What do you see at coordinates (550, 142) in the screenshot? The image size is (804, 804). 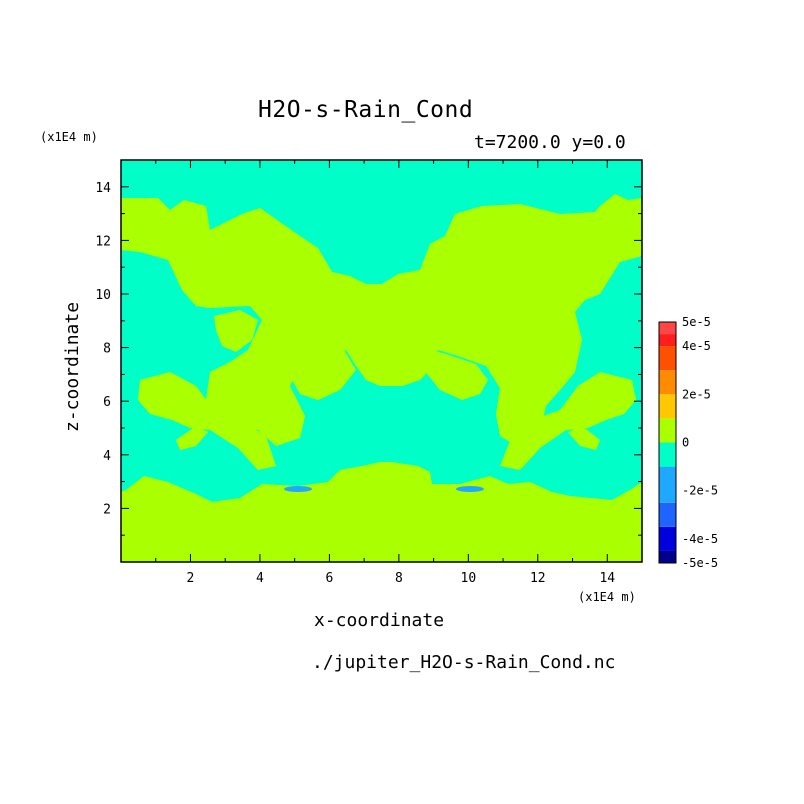 I see `chart-subtitle: t=7200.0 y=0.0` at bounding box center [550, 142].